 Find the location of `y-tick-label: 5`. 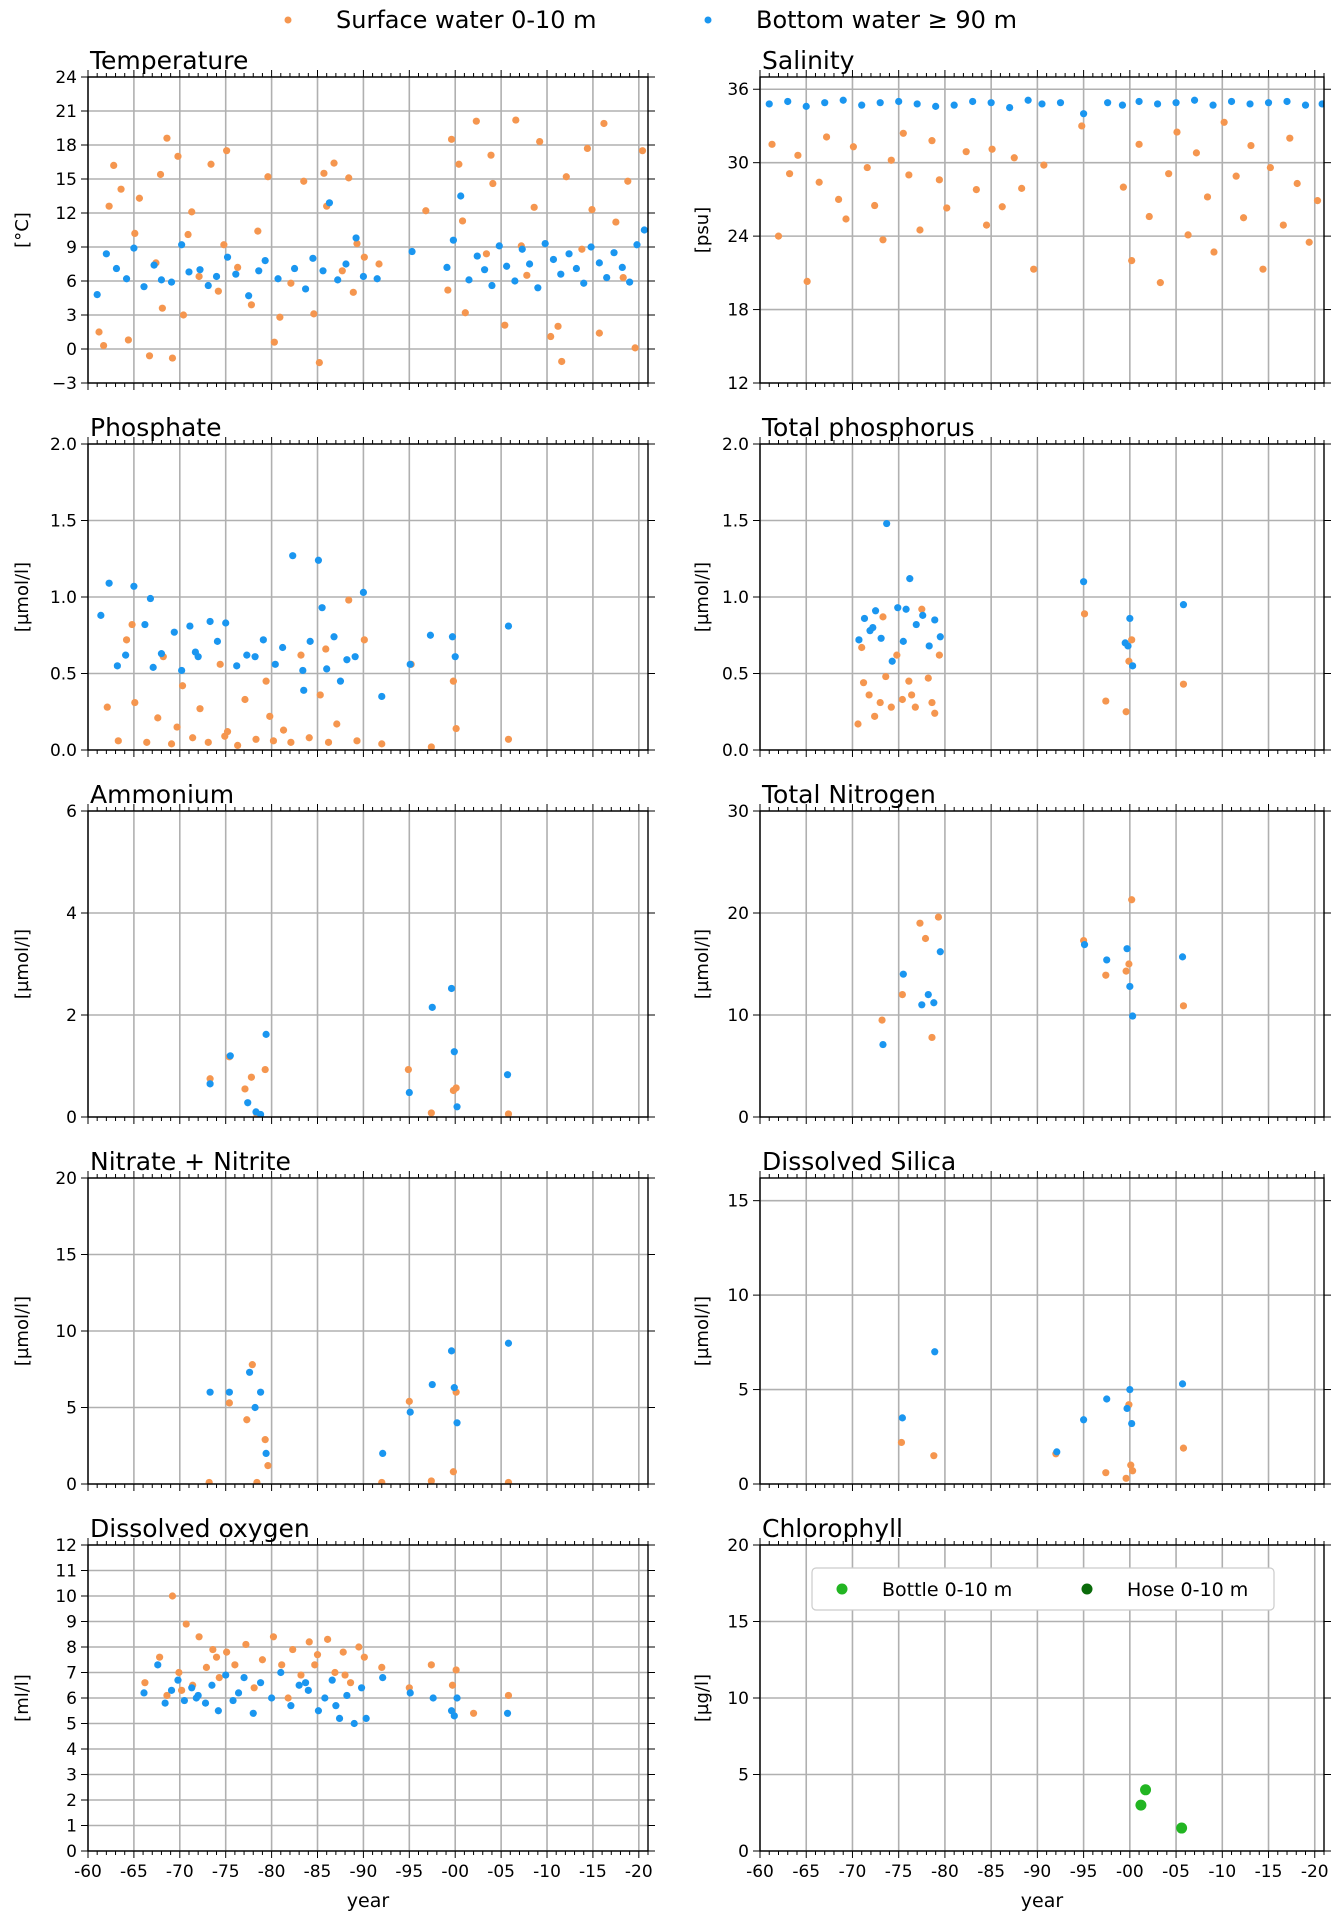

y-tick-label: 5 is located at coordinates (743, 1776).